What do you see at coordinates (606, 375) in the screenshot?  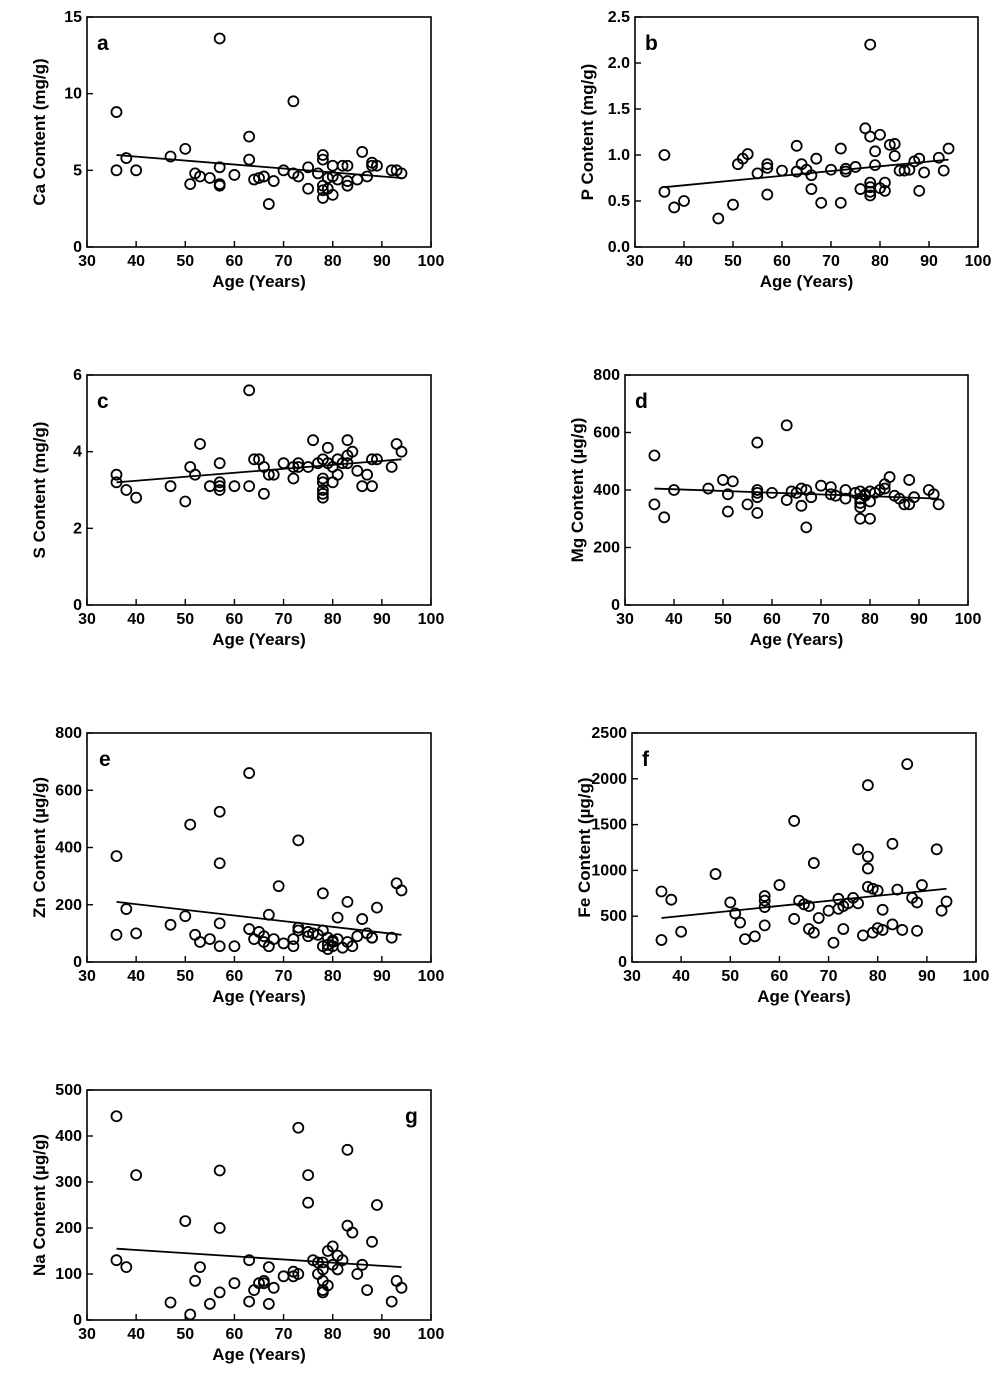 I see `y-tick-label: 800` at bounding box center [606, 375].